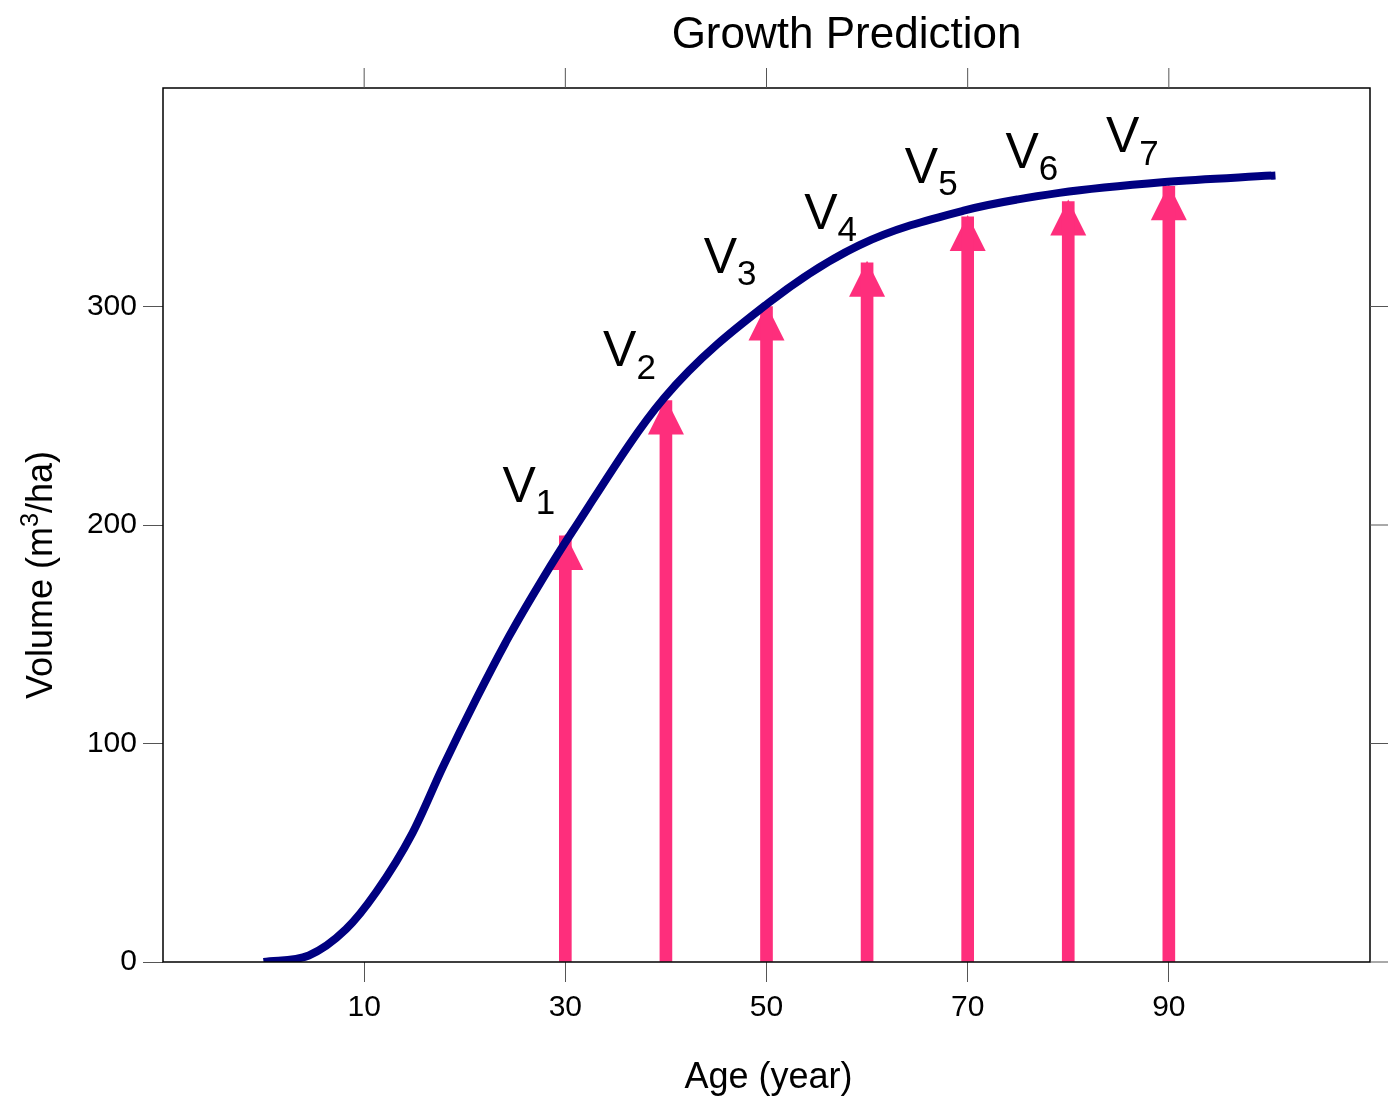 The image size is (1388, 1096). Describe the element at coordinates (37, 575) in the screenshot. I see `y-axis-title: Volume (m3/ha)` at that location.